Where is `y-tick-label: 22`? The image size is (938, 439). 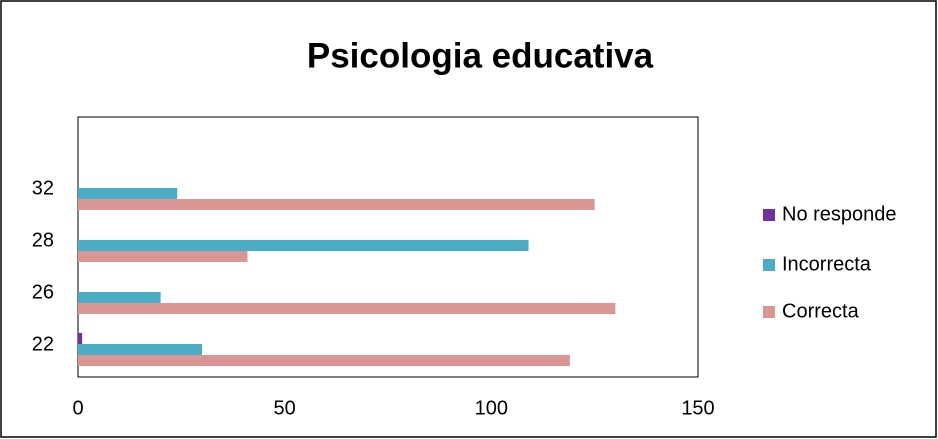
y-tick-label: 22 is located at coordinates (43, 344).